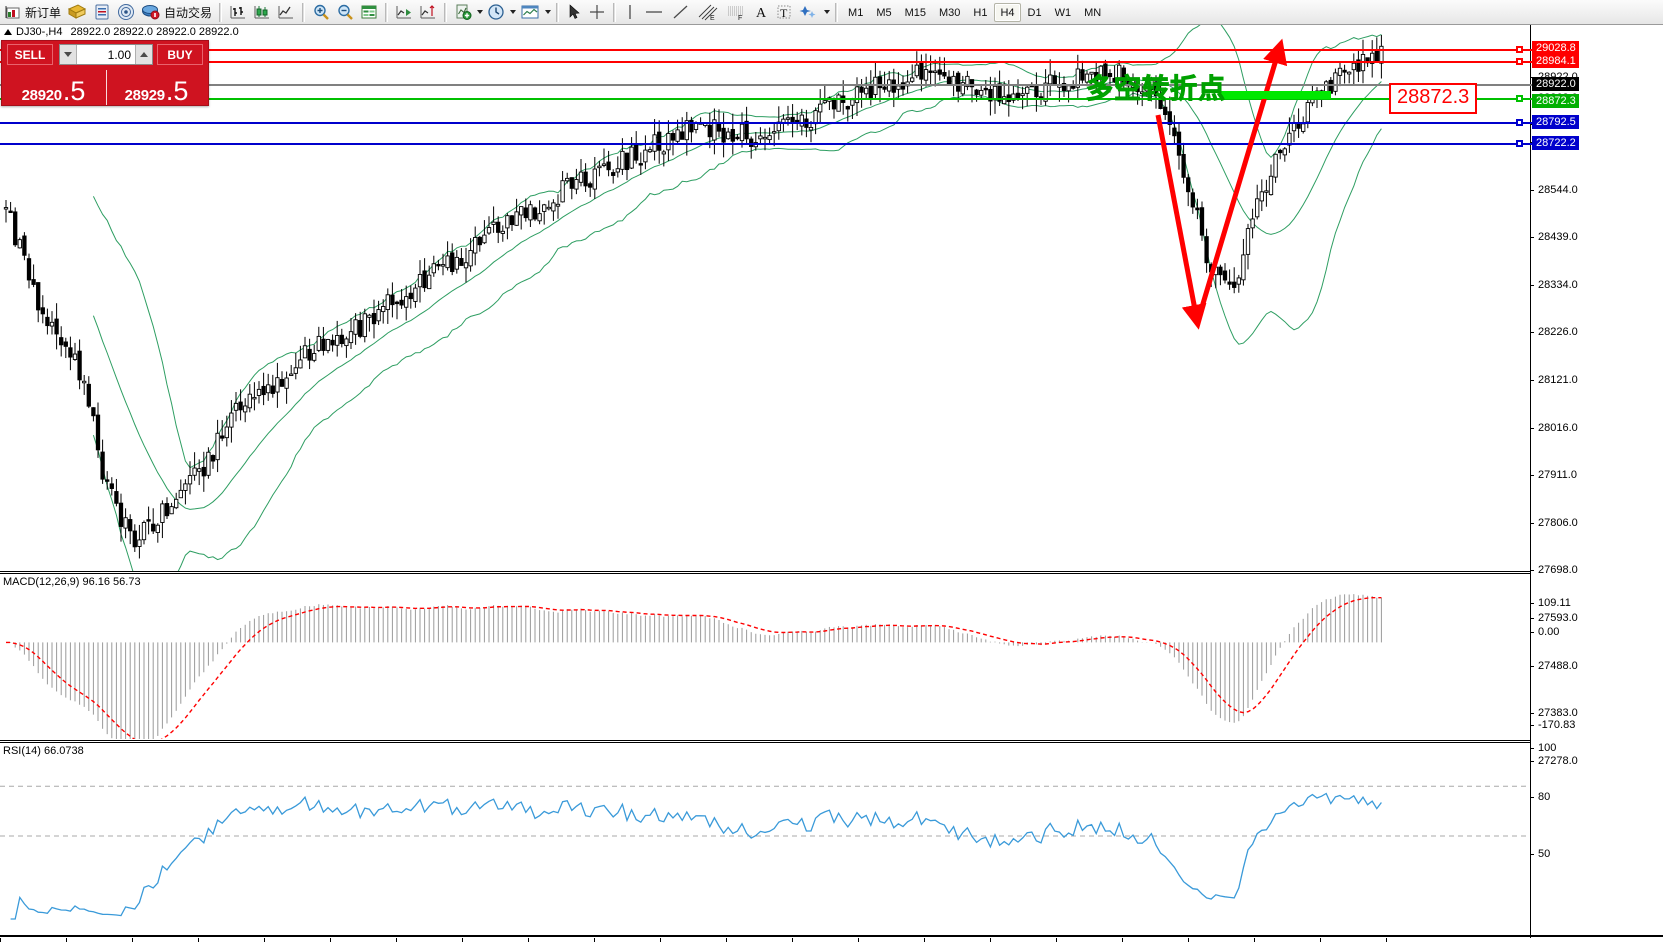 The width and height of the screenshot is (1663, 943). What do you see at coordinates (479, 12) in the screenshot?
I see `add-indicator-dropdown` at bounding box center [479, 12].